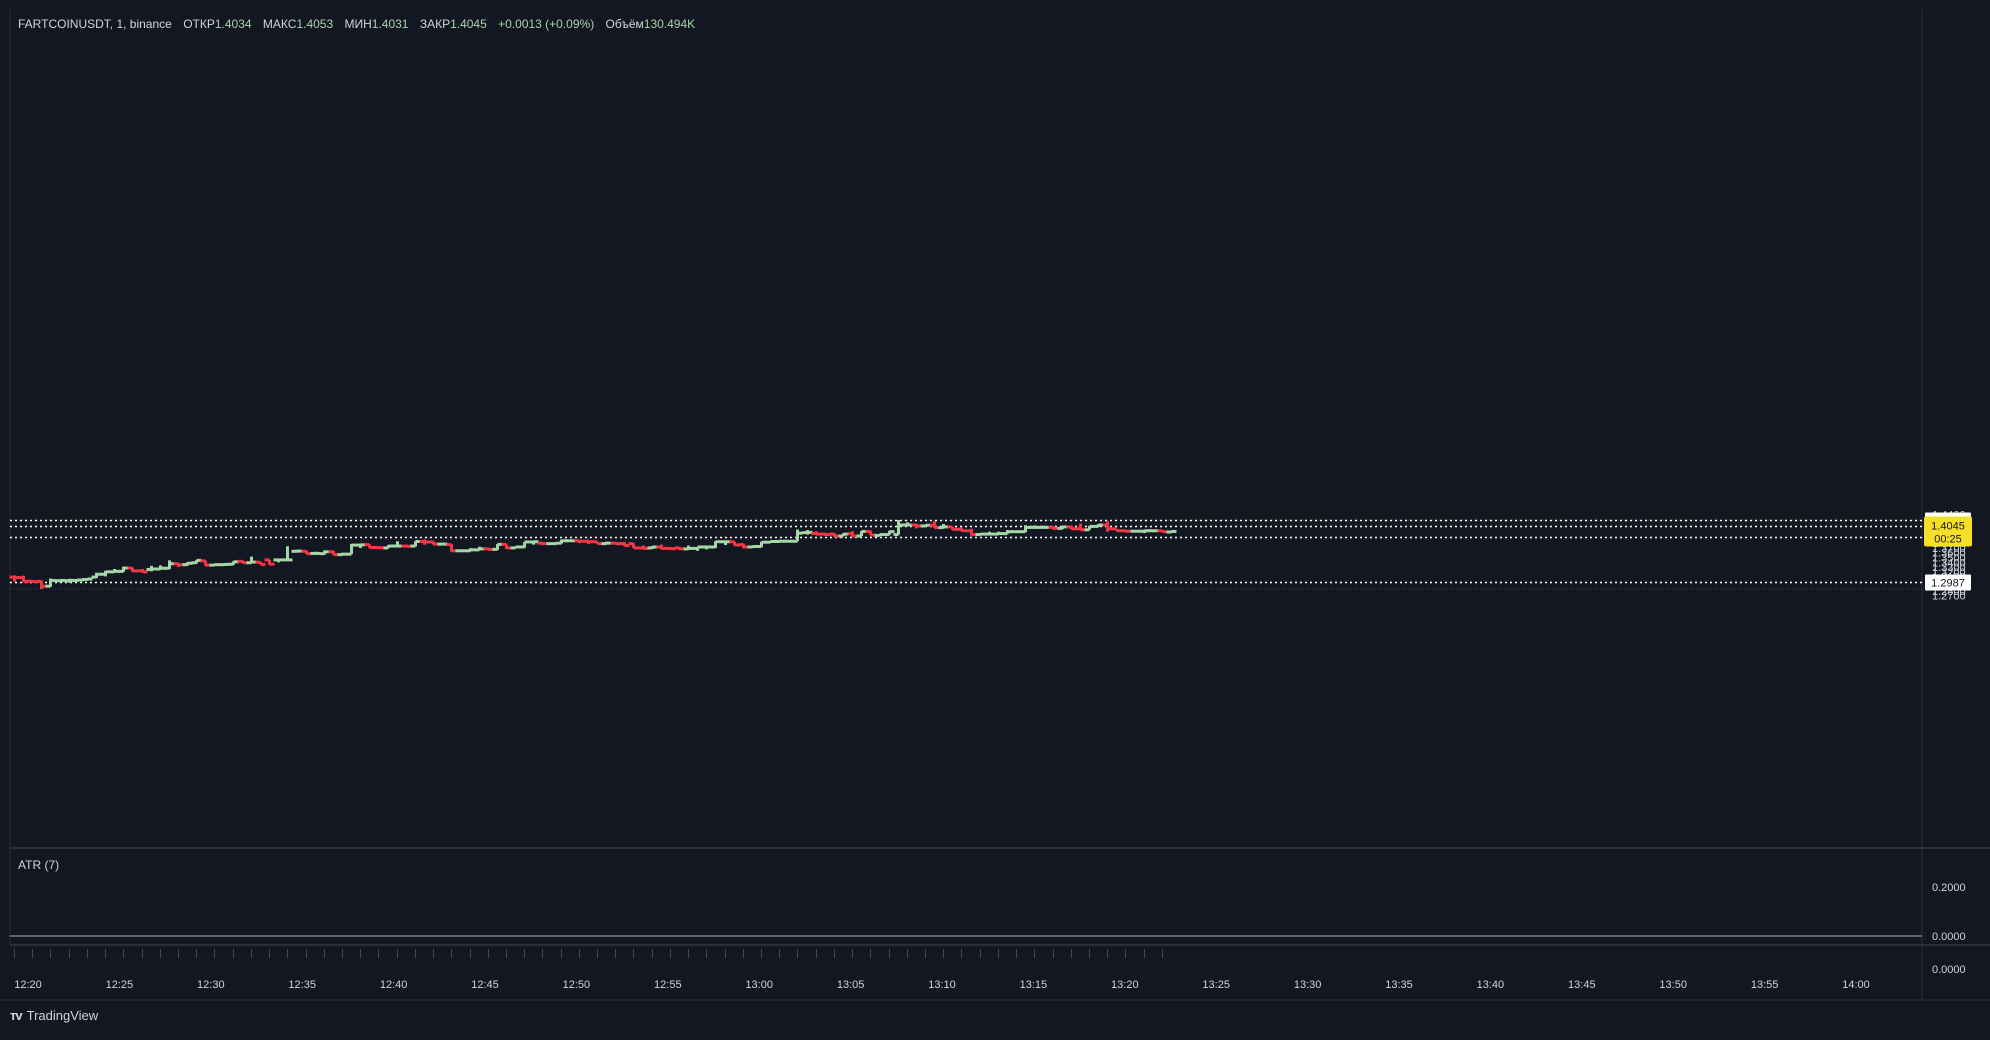 The image size is (1990, 1040). I want to click on level-price-label: 1.2987, so click(1948, 584).